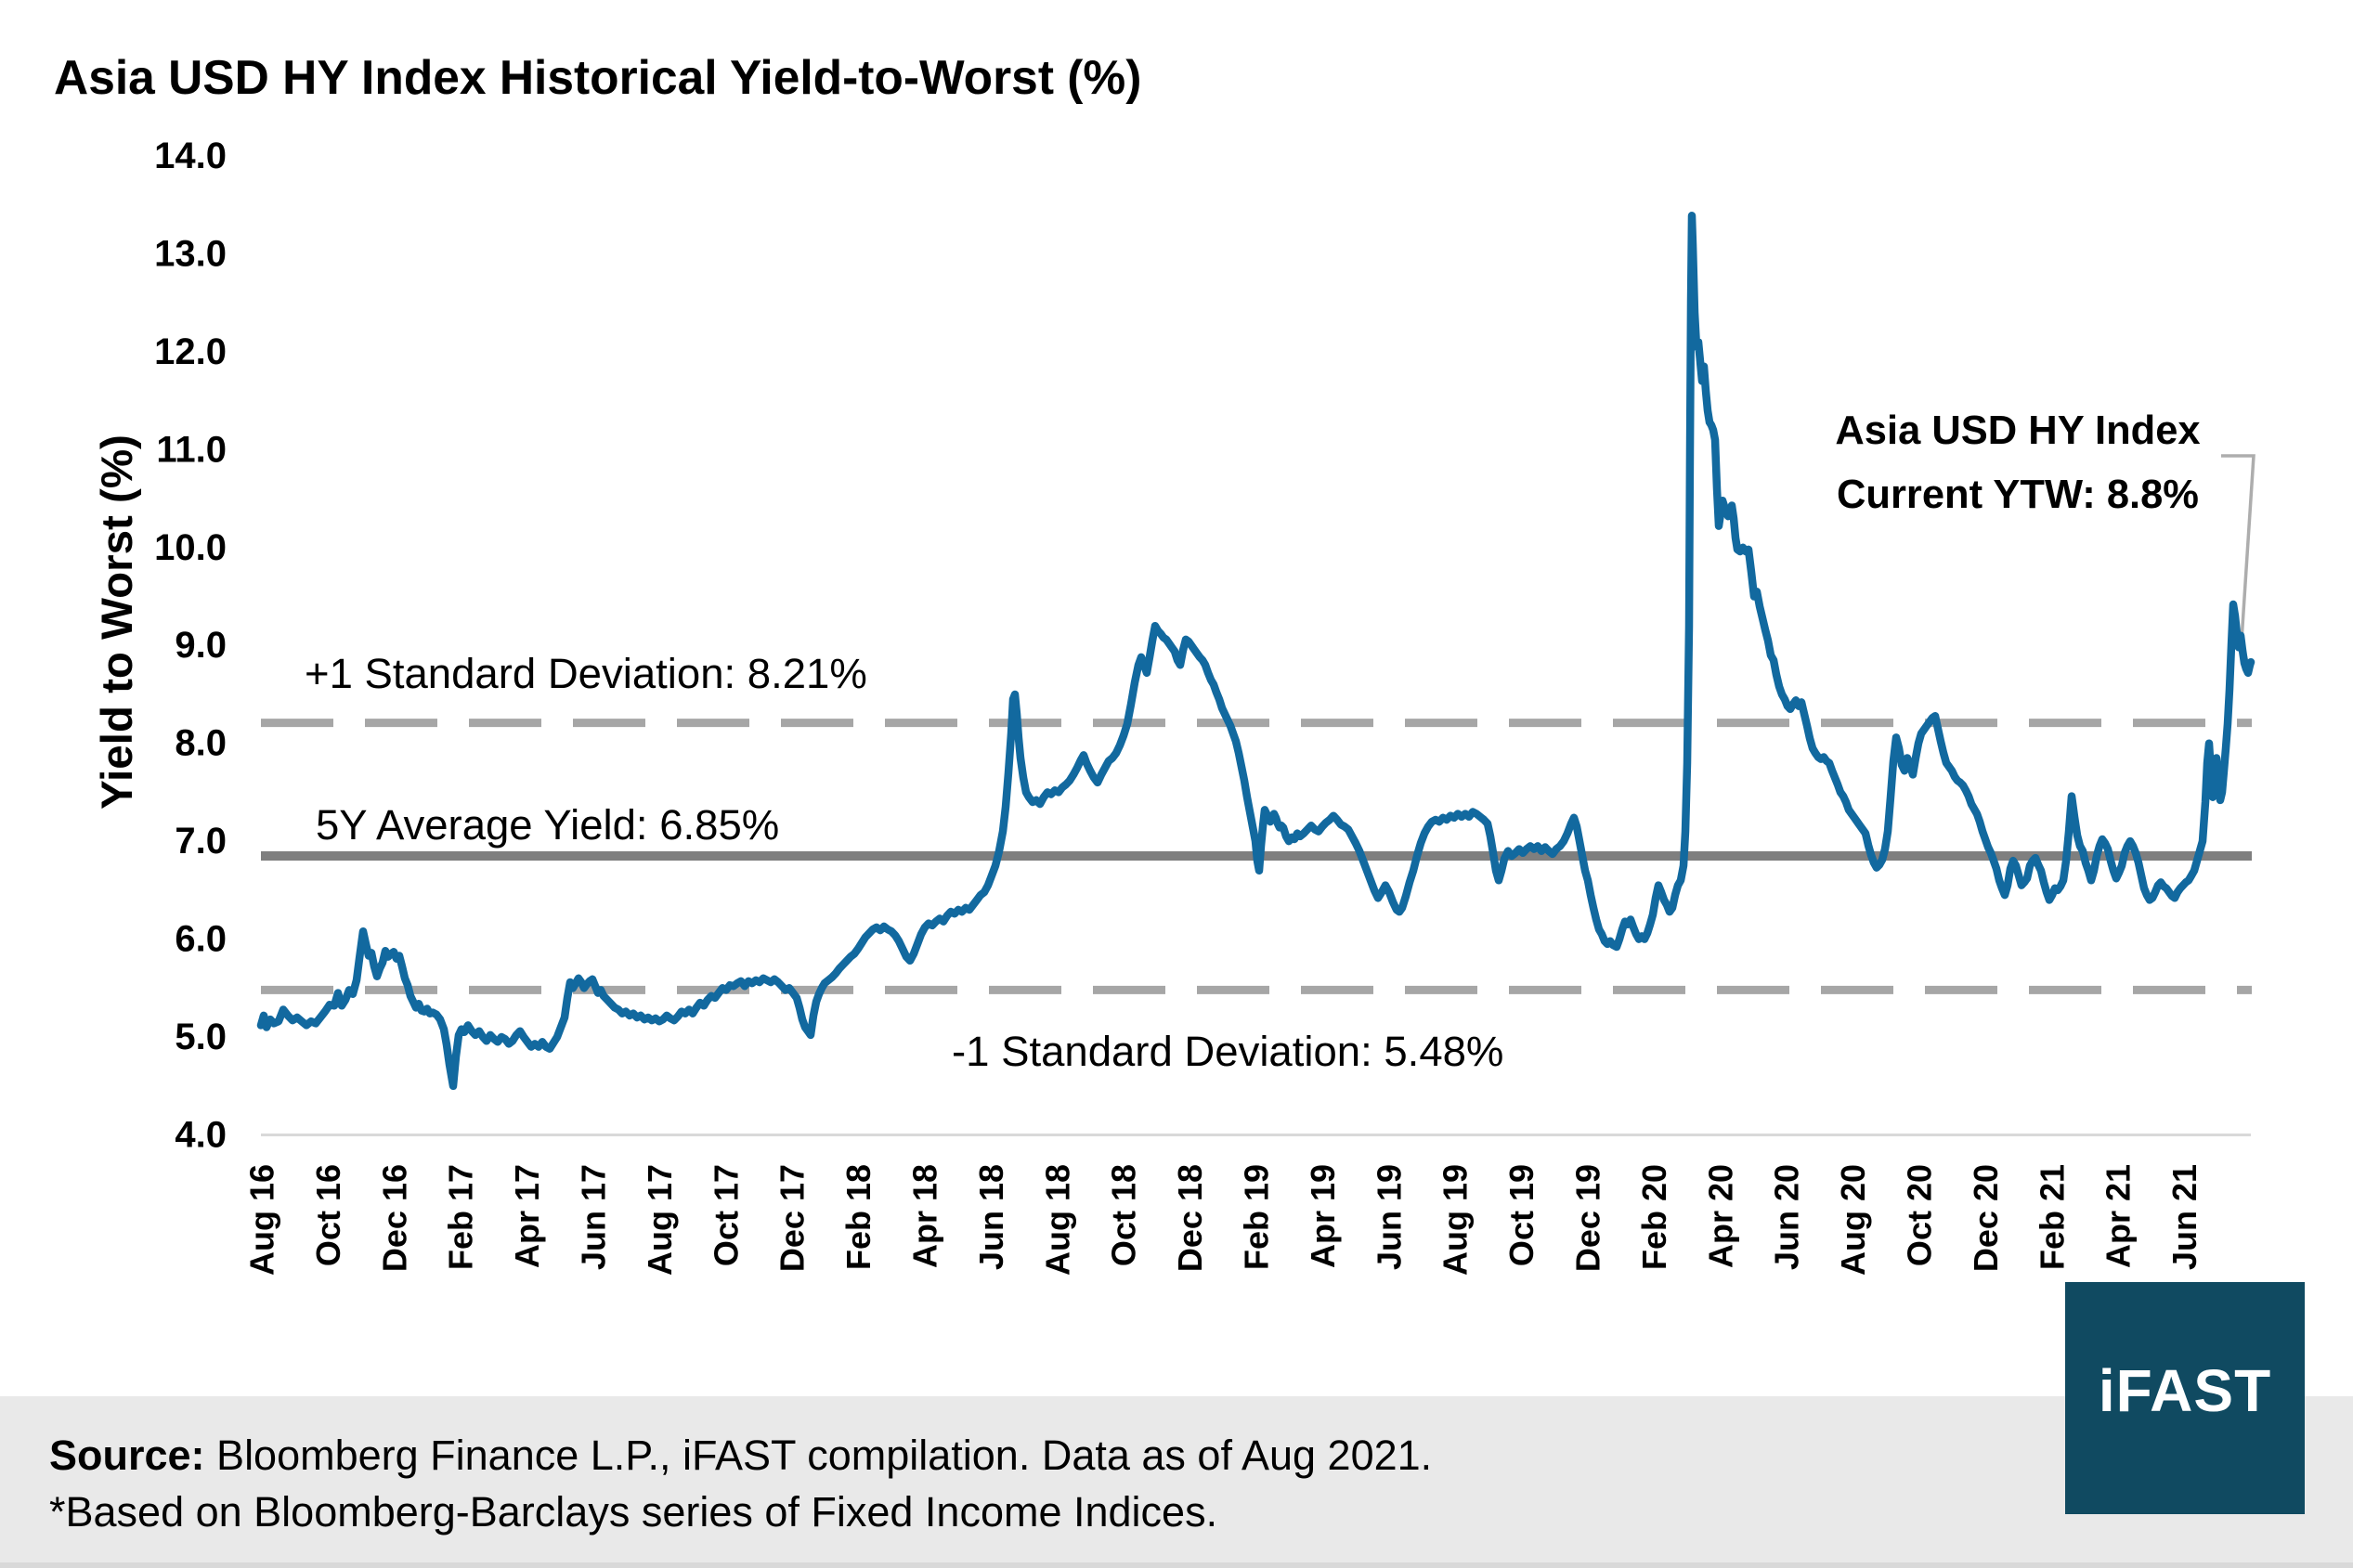  Describe the element at coordinates (328, 1215) in the screenshot. I see `svg-text: Oct 16` at that location.